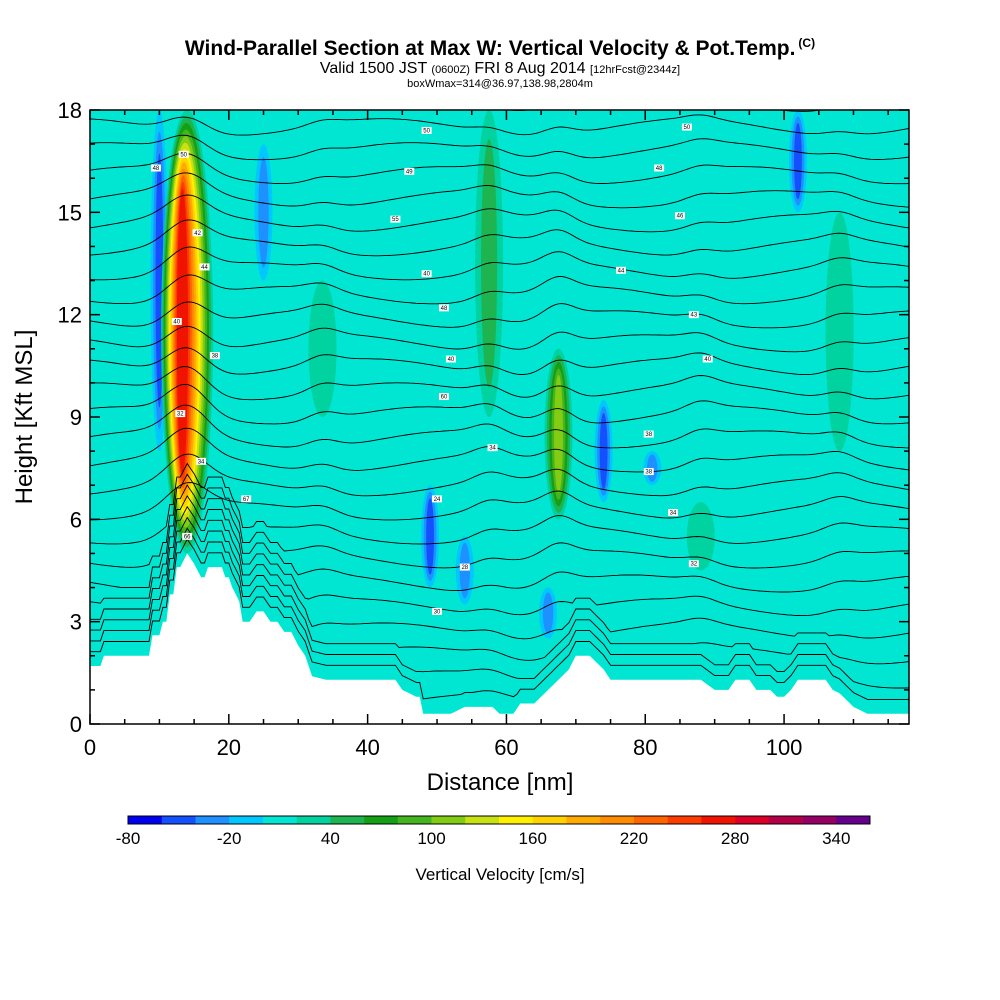  Describe the element at coordinates (533, 838) in the screenshot. I see `colorbar-tick-label: 160` at that location.